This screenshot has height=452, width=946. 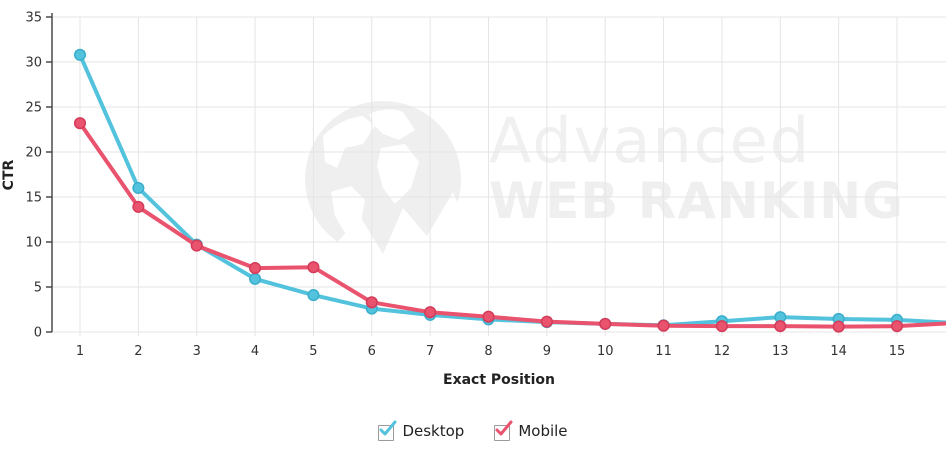 I want to click on desktop-checkmark-icon, so click(x=388, y=427).